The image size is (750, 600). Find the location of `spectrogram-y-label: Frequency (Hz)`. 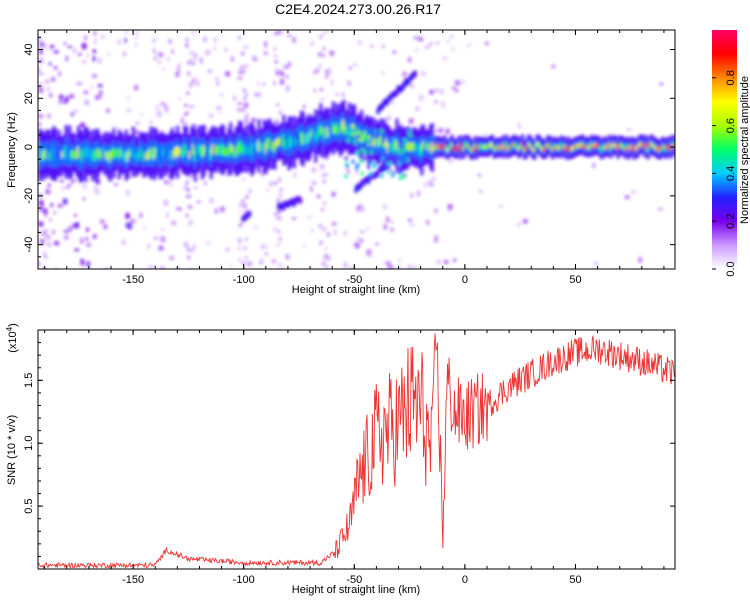

spectrogram-y-label: Frequency (Hz) is located at coordinates (12, 150).